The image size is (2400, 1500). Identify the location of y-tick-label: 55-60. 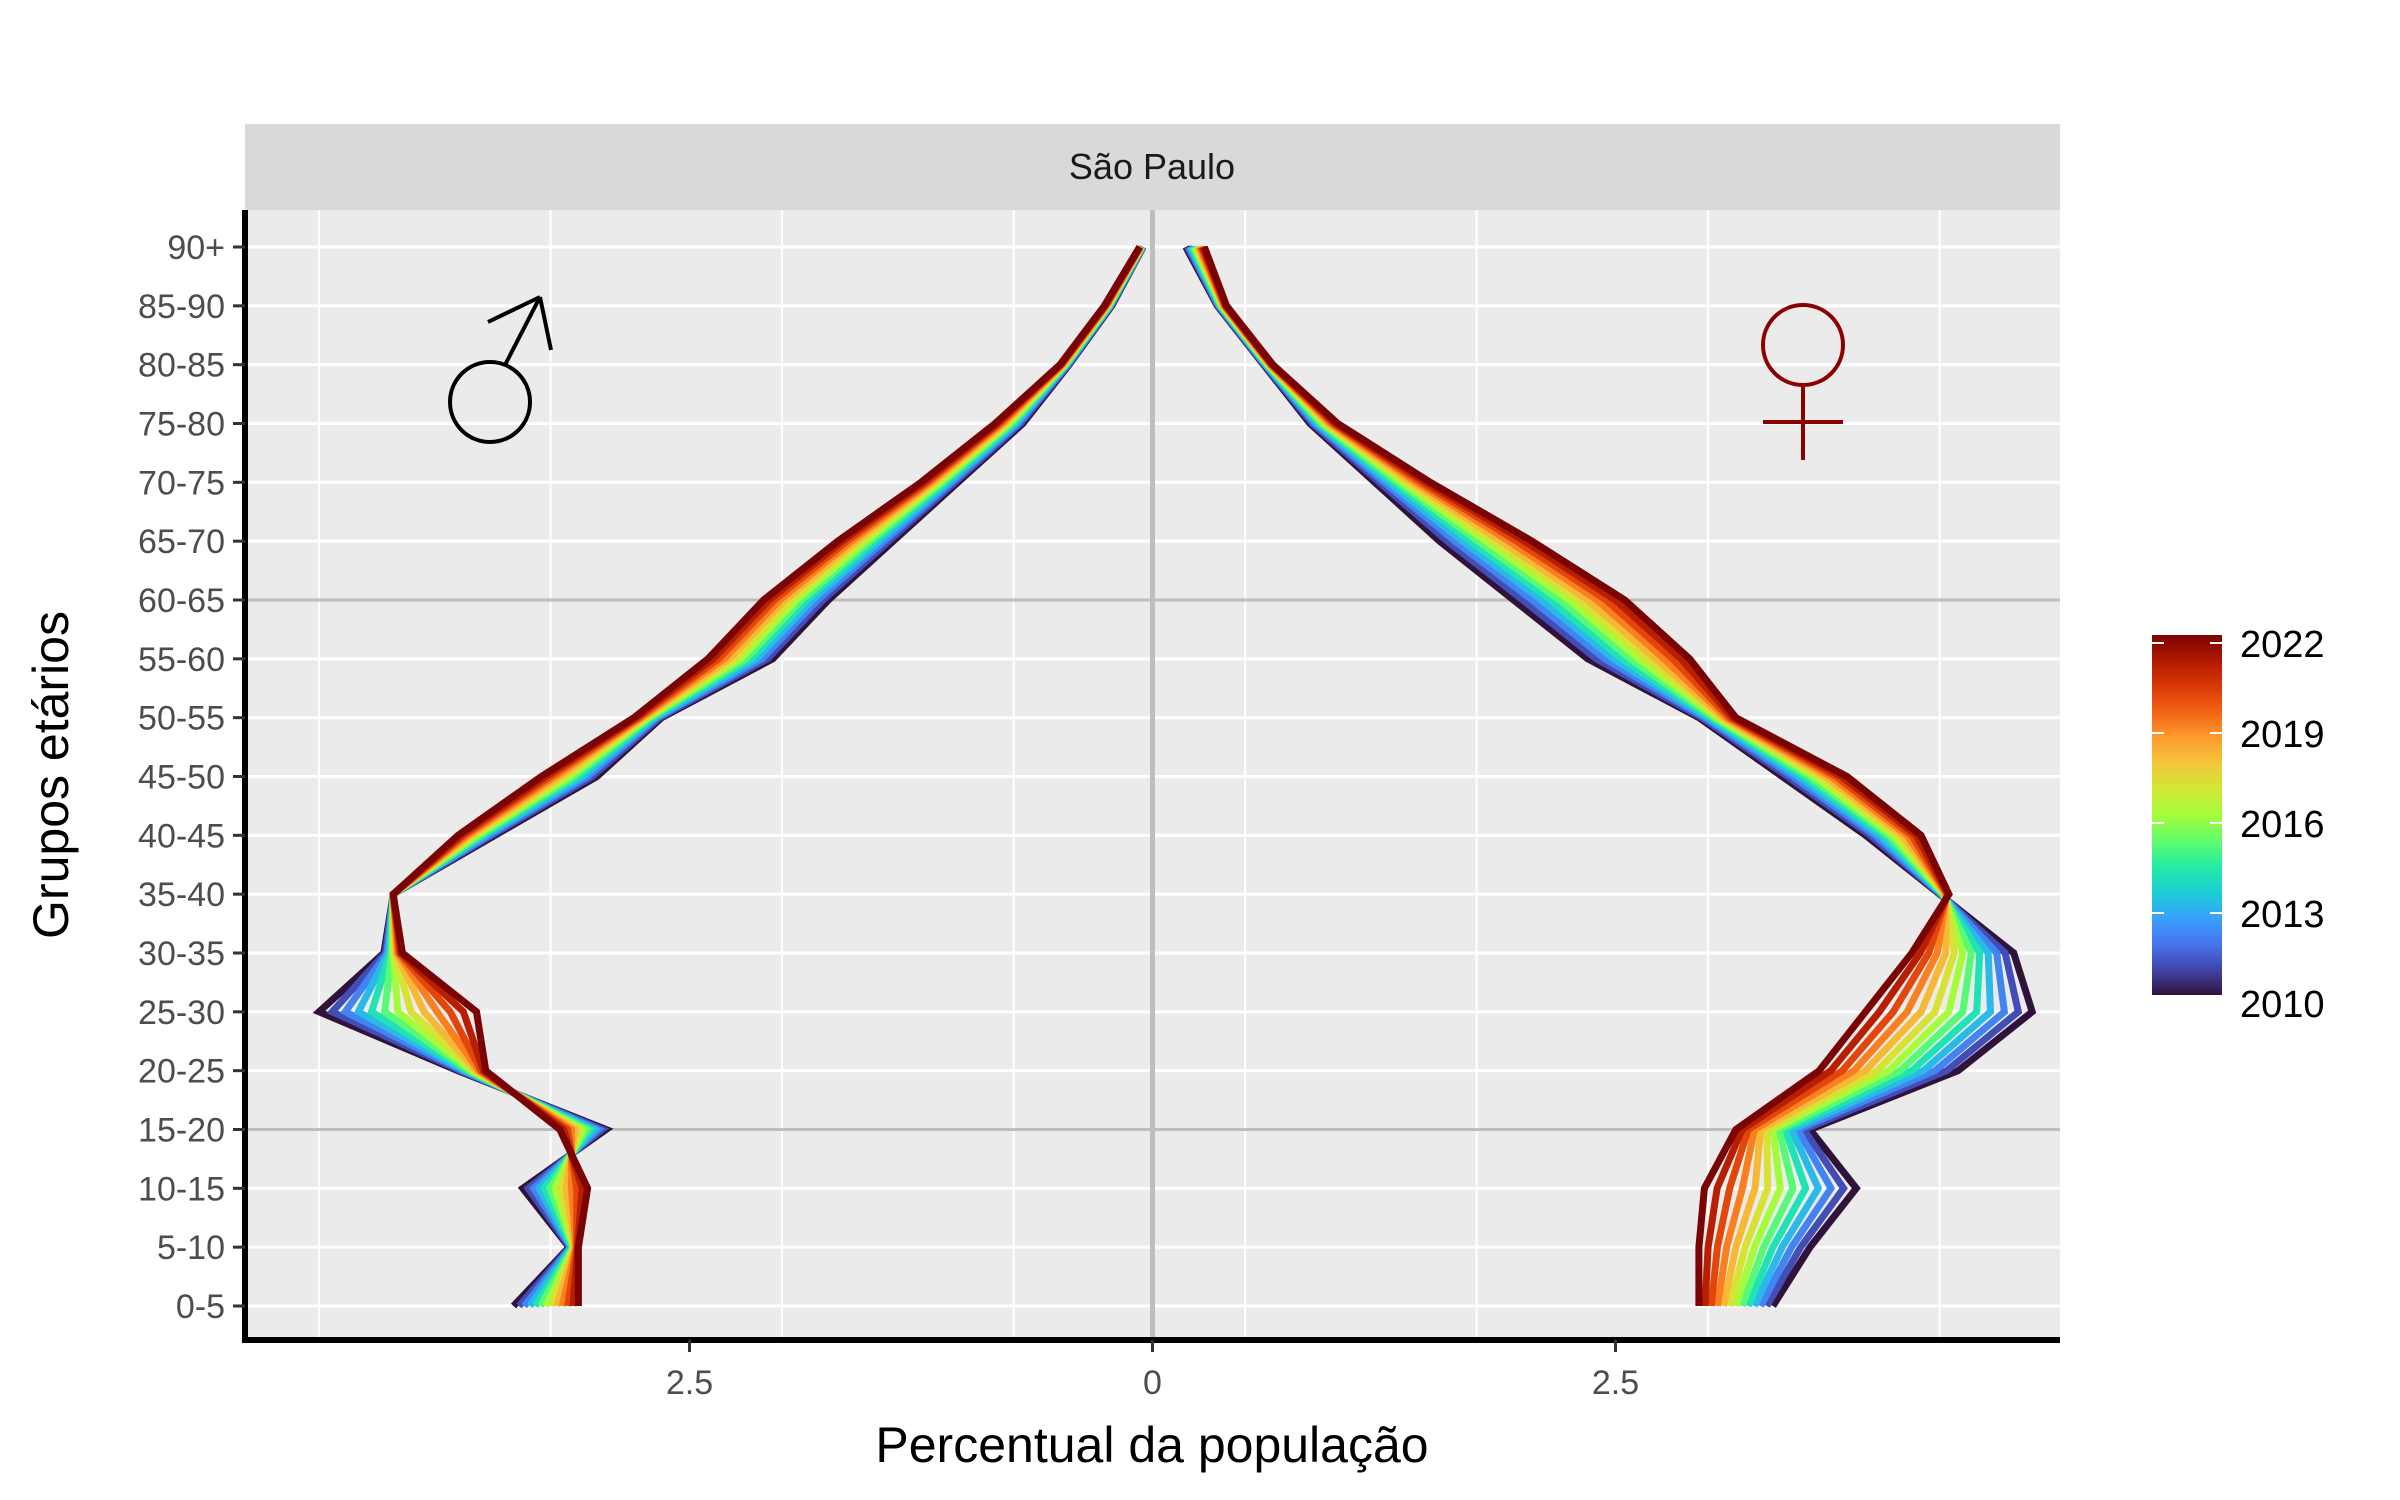
(181, 660).